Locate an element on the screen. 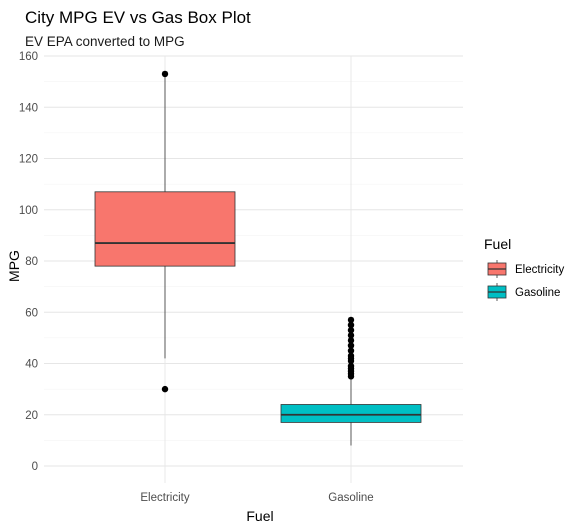 The image size is (582, 530). legend: Fuel Electricity Gasoline is located at coordinates (524, 268).